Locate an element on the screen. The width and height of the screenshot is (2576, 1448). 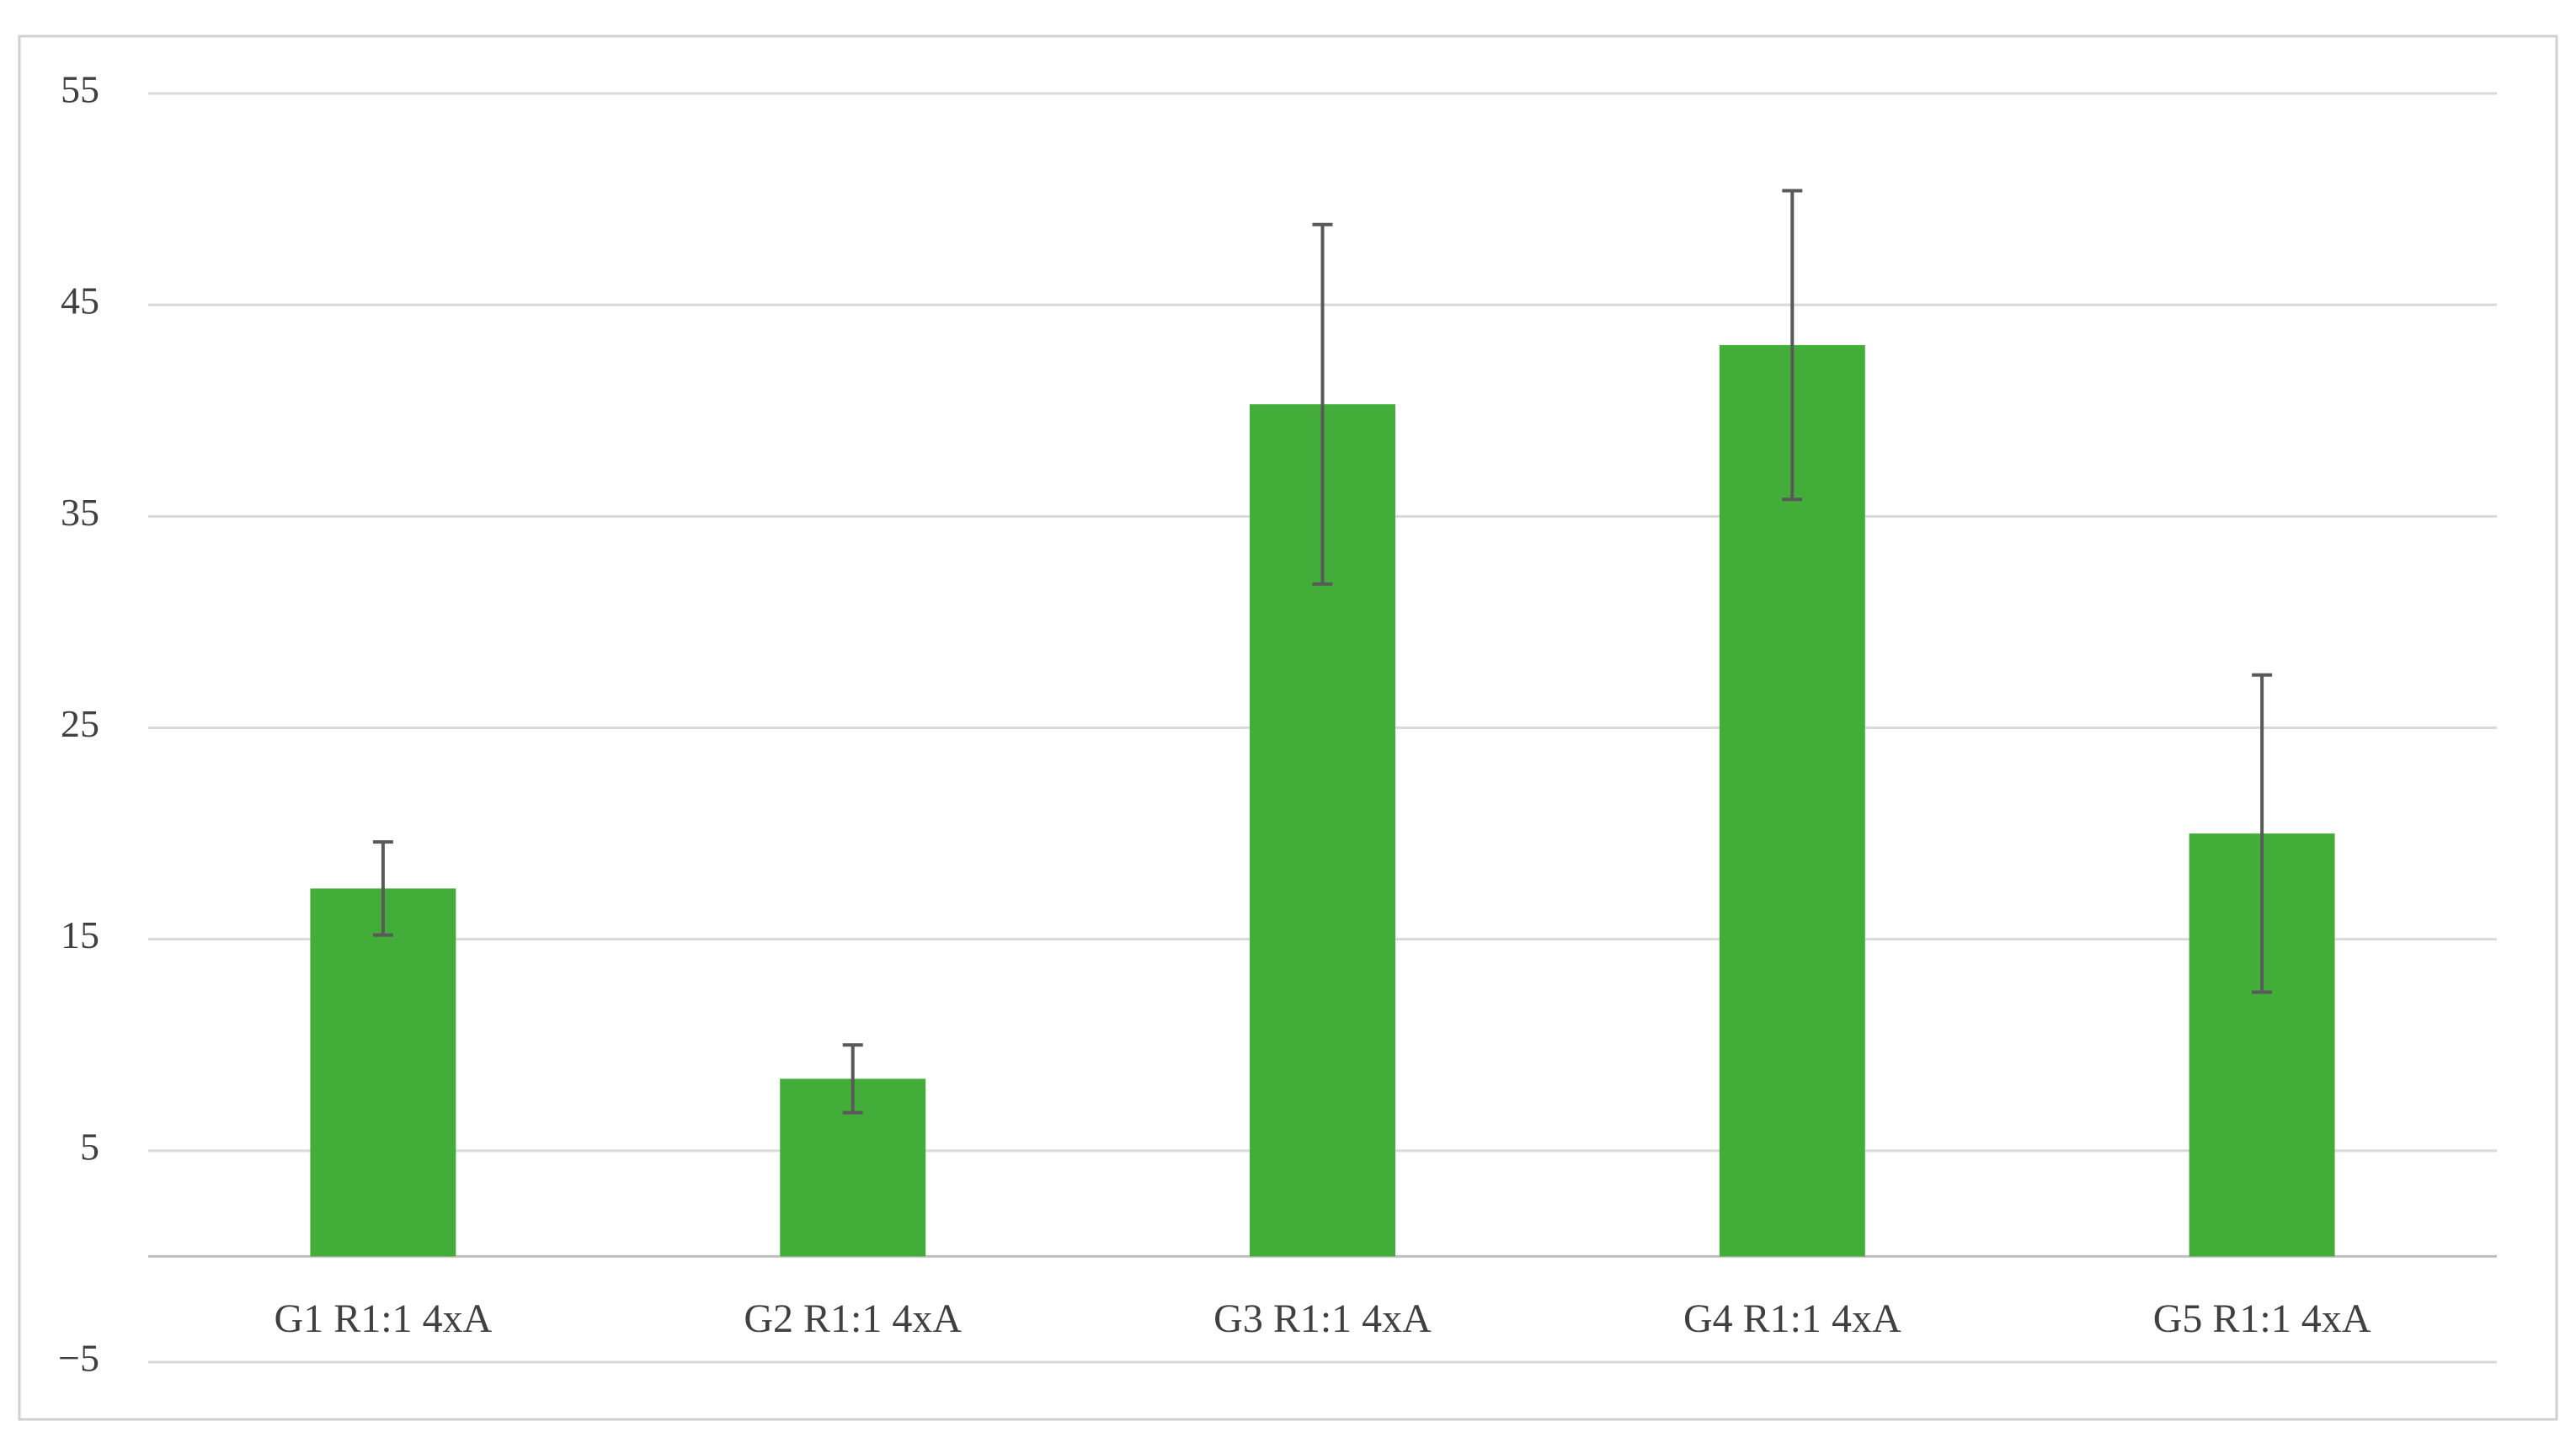
x-tick-label: G4 R1:1 4xA is located at coordinates (1792, 1318).